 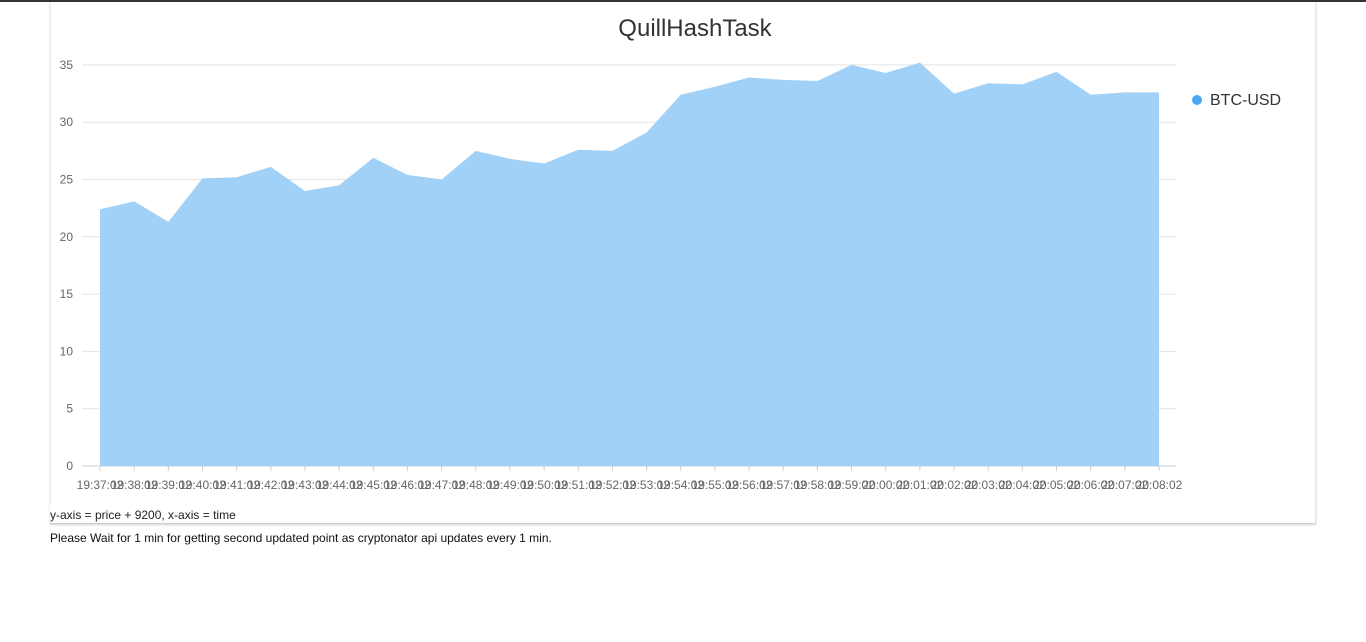 I want to click on x-tick-label: 20:00:02, so click(x=885, y=485).